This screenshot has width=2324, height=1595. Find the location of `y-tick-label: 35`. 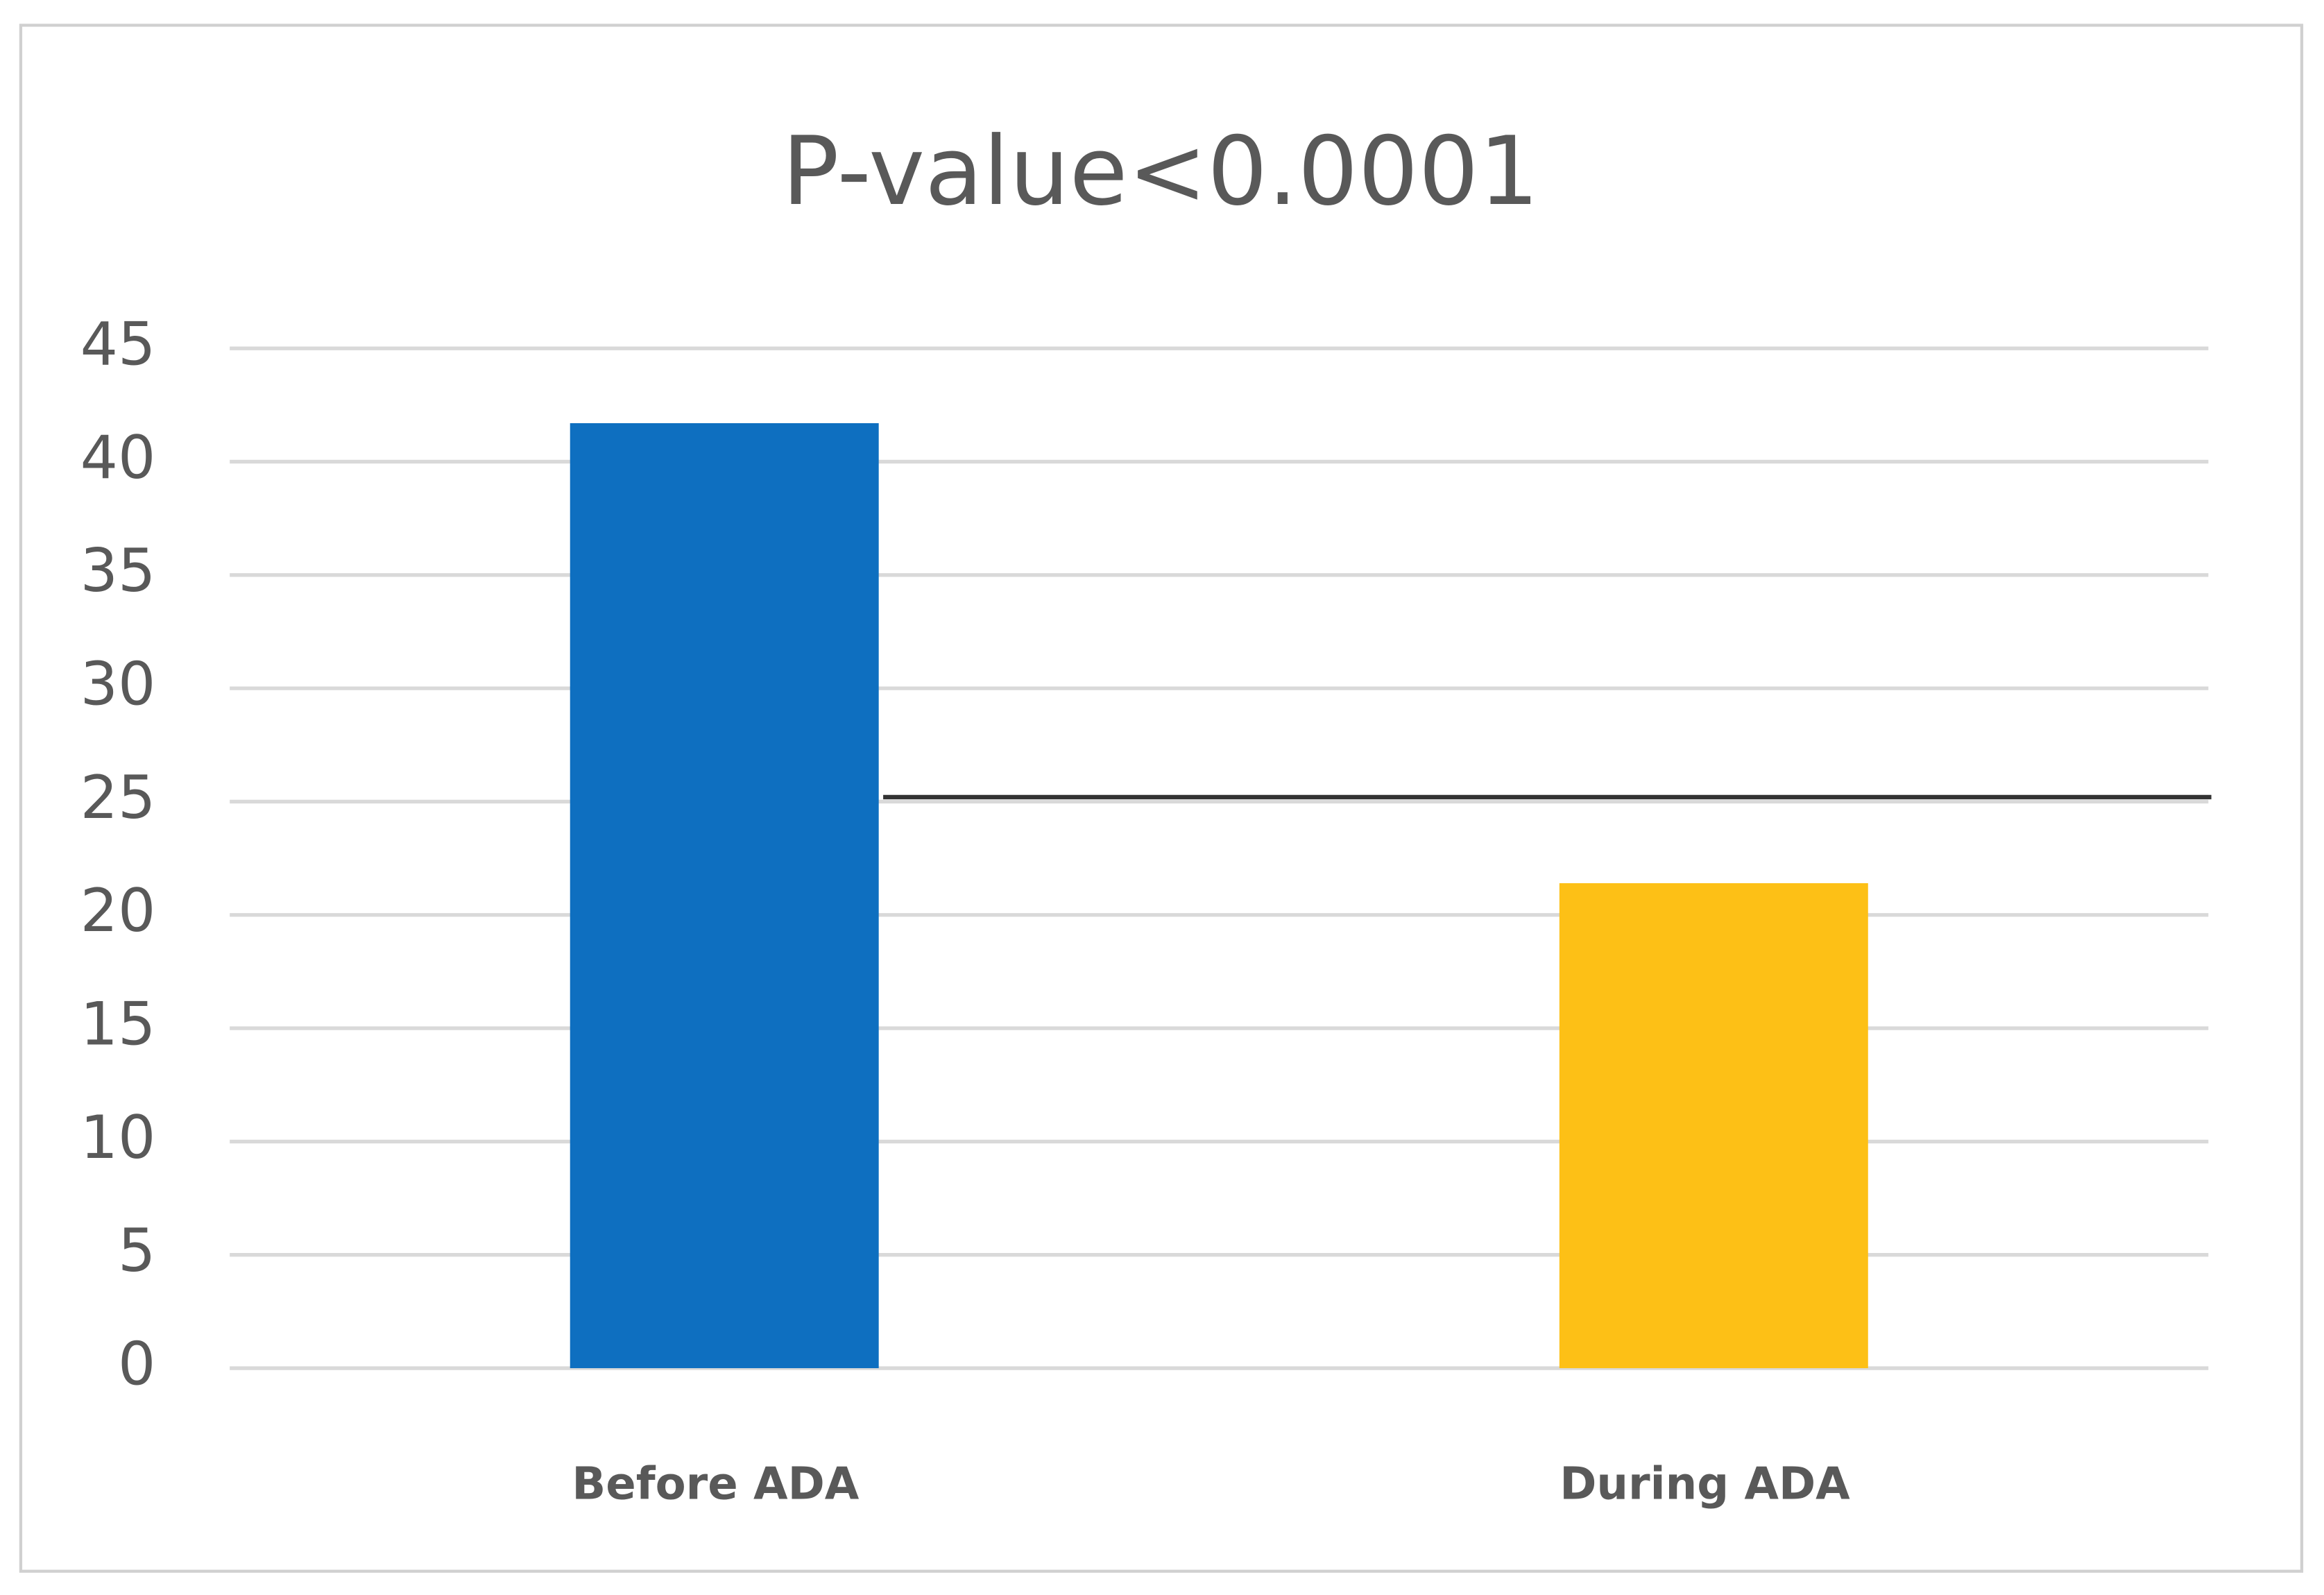

y-tick-label: 35 is located at coordinates (118, 571).